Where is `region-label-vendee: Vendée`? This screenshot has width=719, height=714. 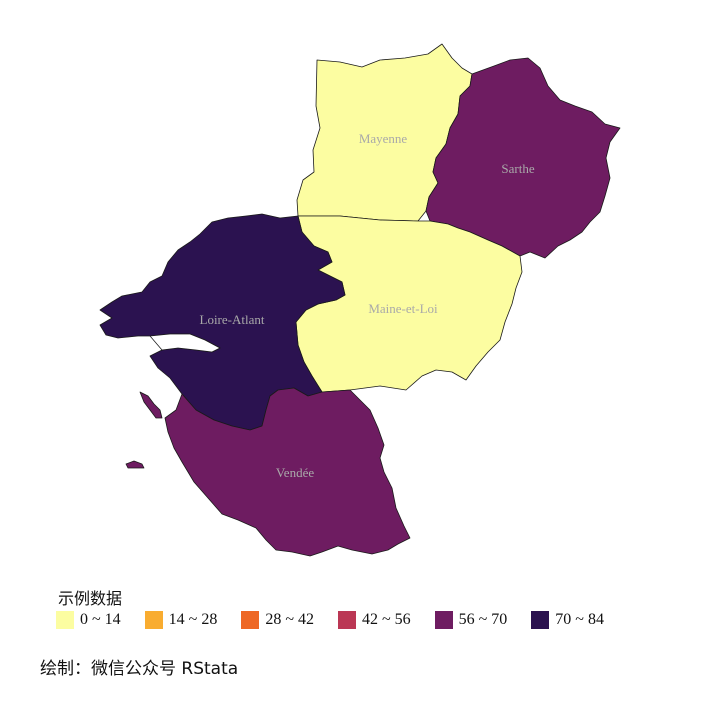 region-label-vendee: Vendée is located at coordinates (295, 472).